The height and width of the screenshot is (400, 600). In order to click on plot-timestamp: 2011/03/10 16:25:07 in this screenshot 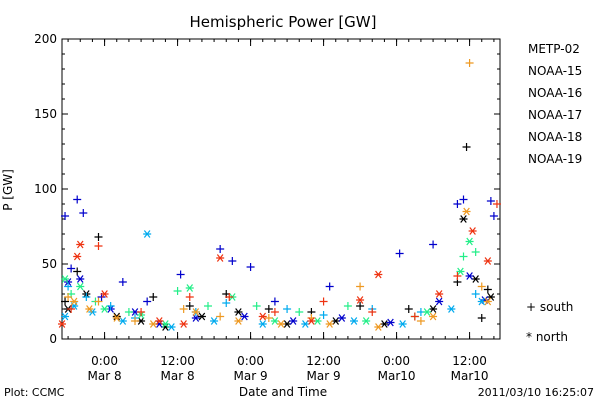, I will do `click(536, 392)`.